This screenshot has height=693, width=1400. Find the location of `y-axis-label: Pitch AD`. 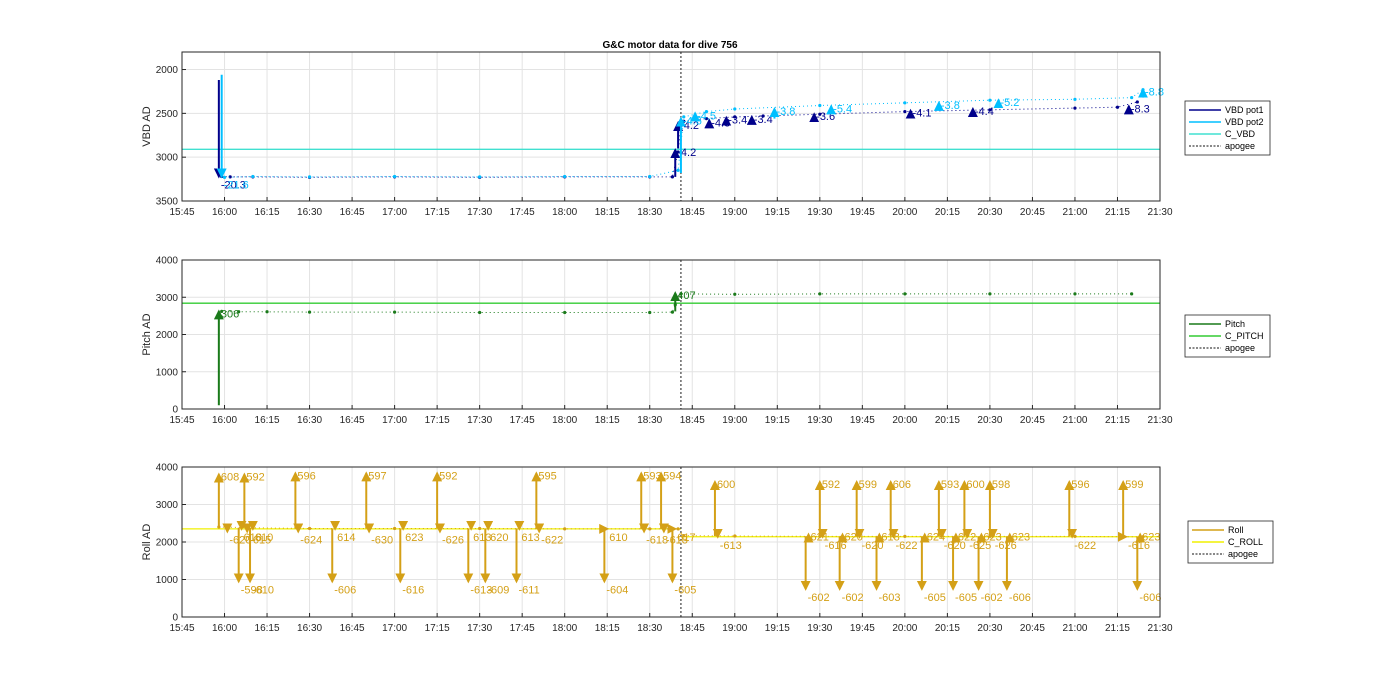

y-axis-label: Pitch AD is located at coordinates (147, 334).